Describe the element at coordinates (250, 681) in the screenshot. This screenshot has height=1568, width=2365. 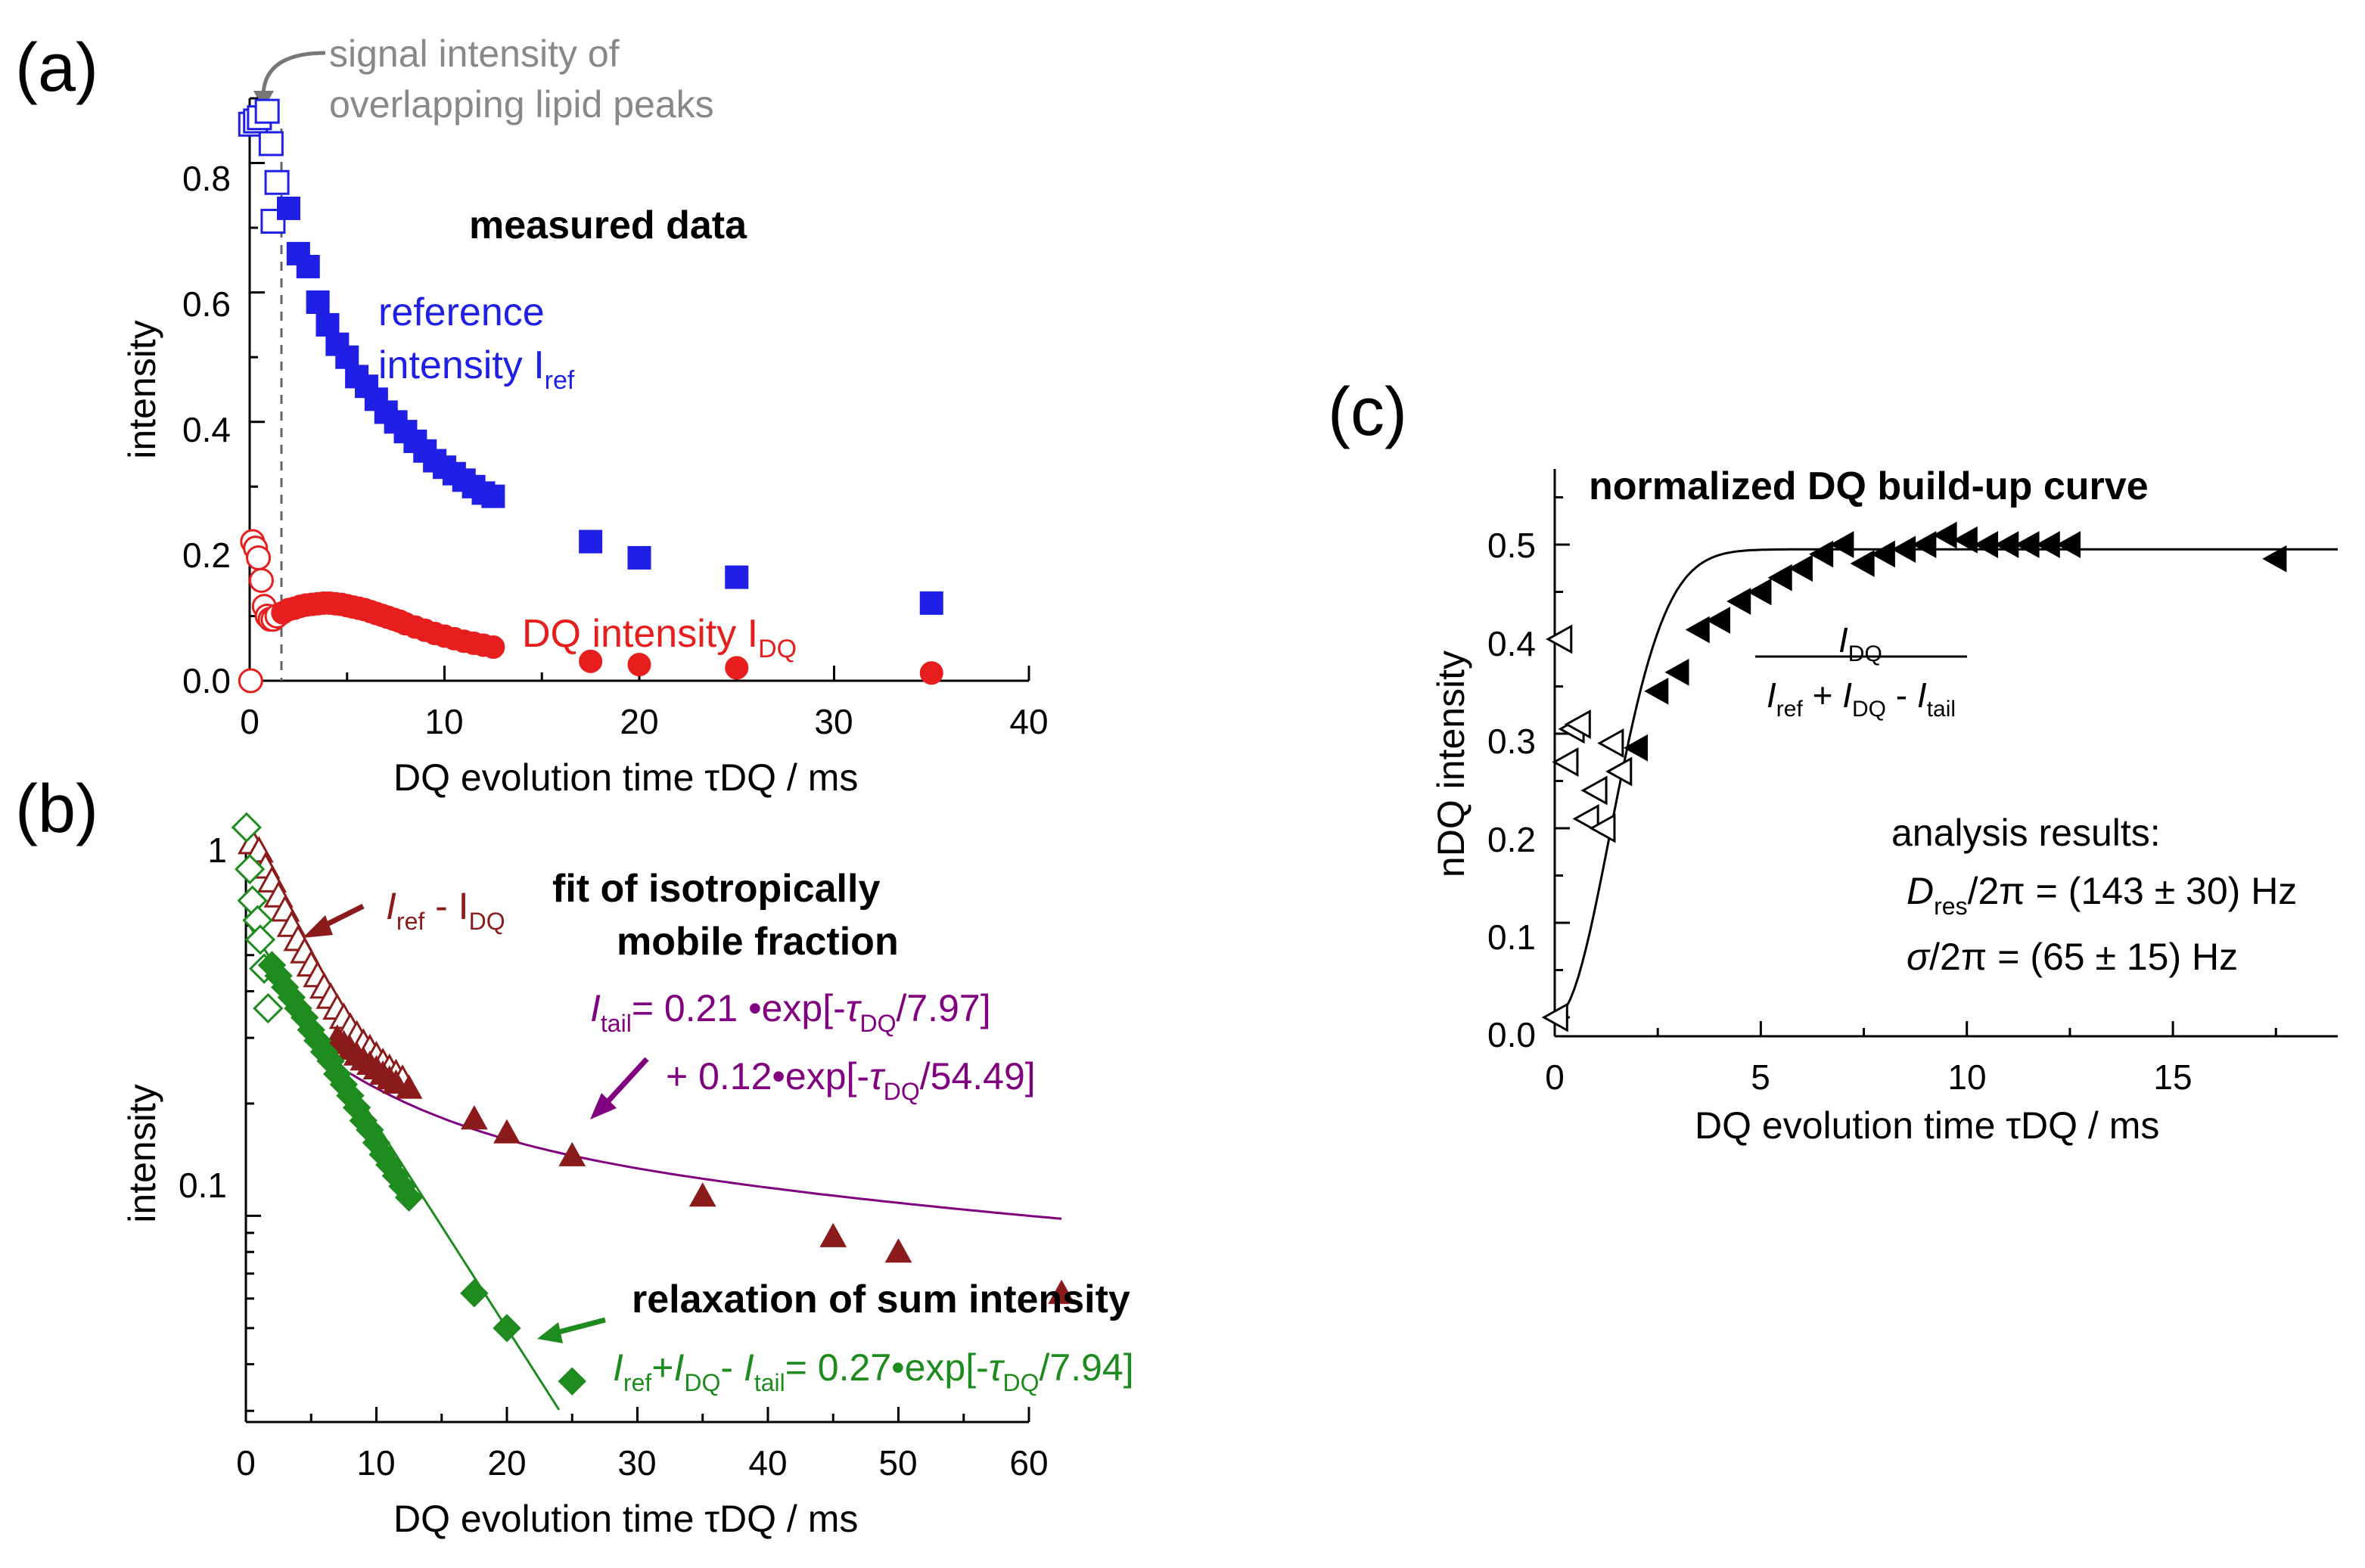
I see `panel-a-point-s2` at that location.